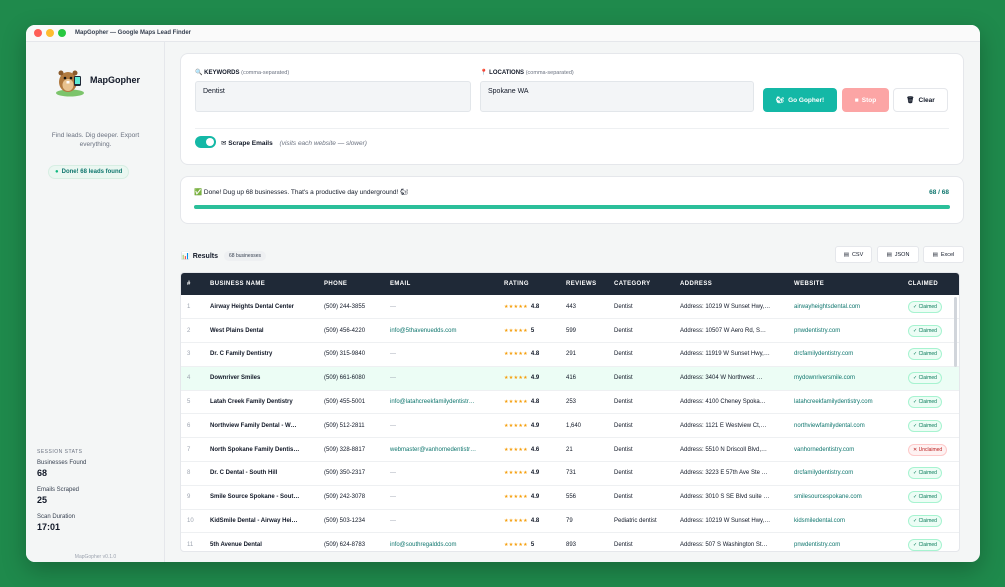  I want to click on keywords-input: Dentist, so click(333, 96).